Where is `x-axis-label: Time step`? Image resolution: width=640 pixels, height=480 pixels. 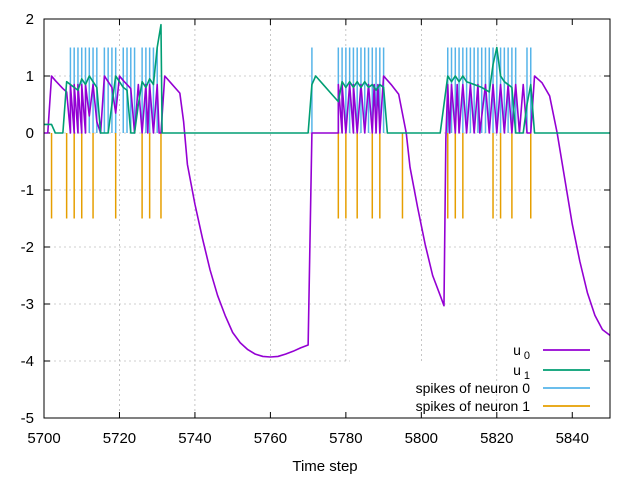 x-axis-label: Time step is located at coordinates (324, 466).